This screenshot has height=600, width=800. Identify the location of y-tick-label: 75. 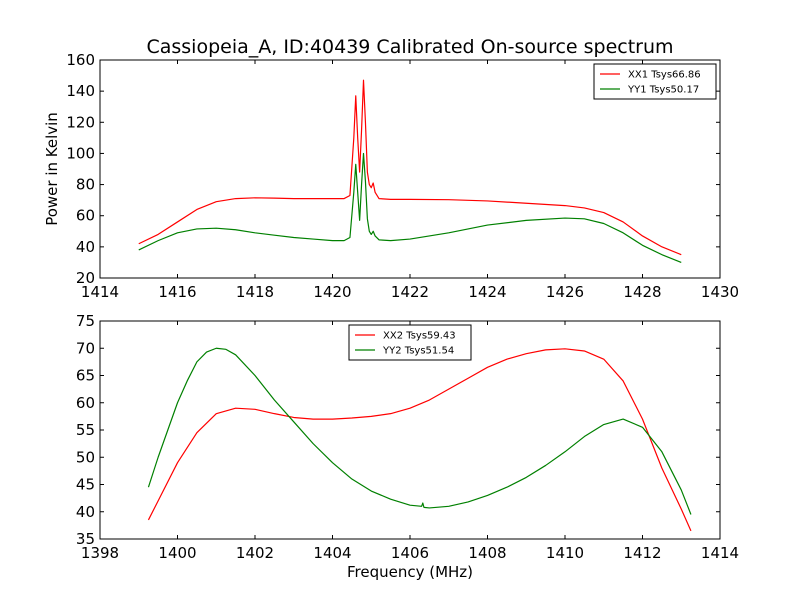
(85, 321).